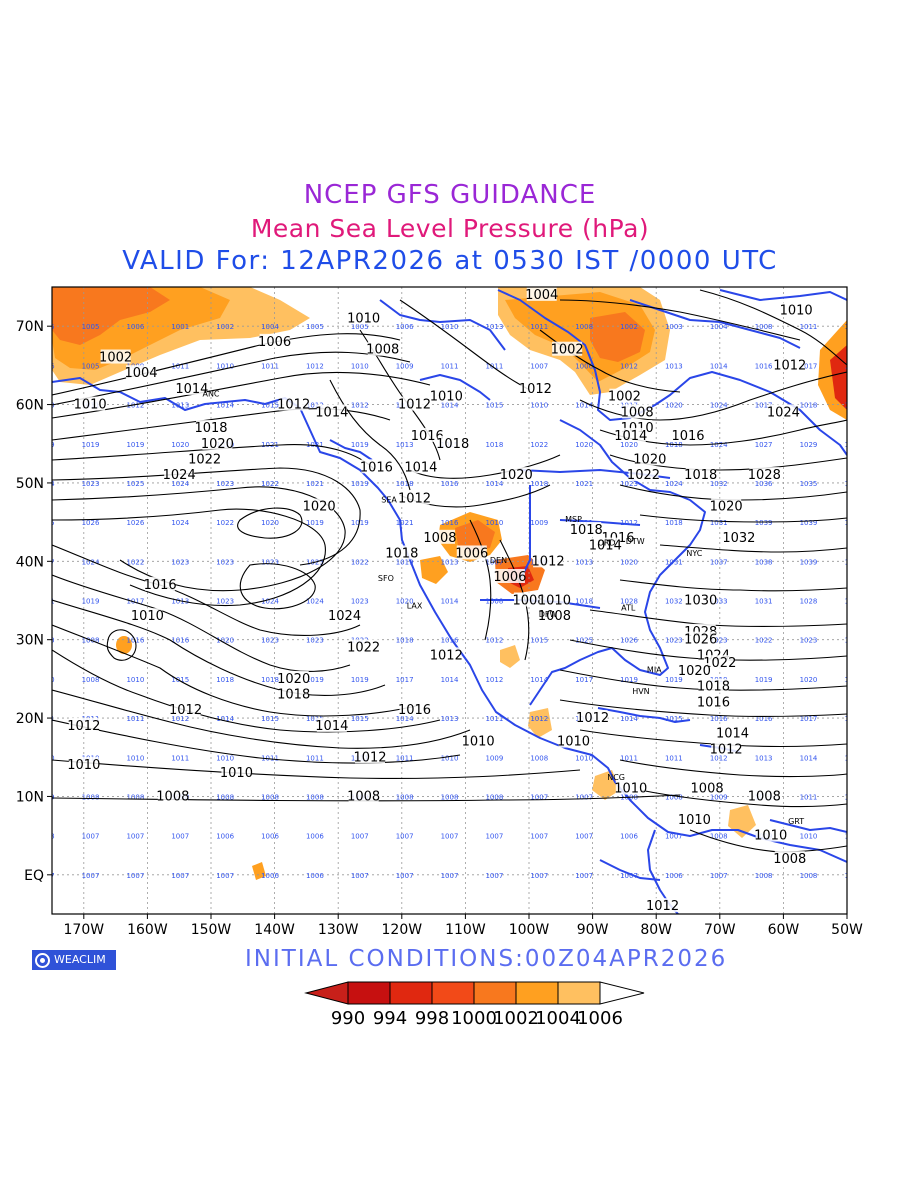 The image size is (900, 1200). I want to click on lon-label: 110W, so click(465, 930).